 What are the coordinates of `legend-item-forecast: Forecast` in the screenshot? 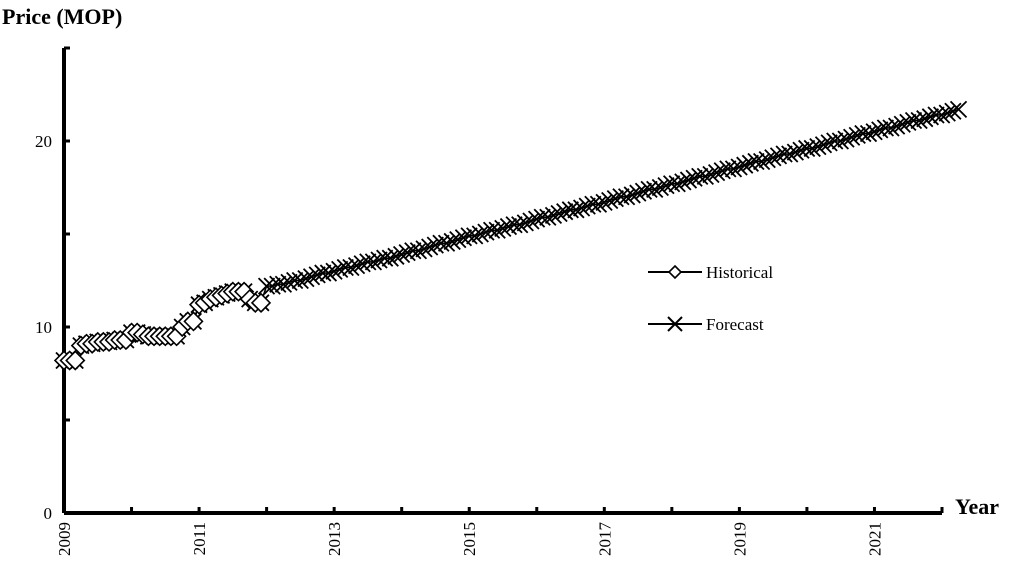 It's located at (706, 324).